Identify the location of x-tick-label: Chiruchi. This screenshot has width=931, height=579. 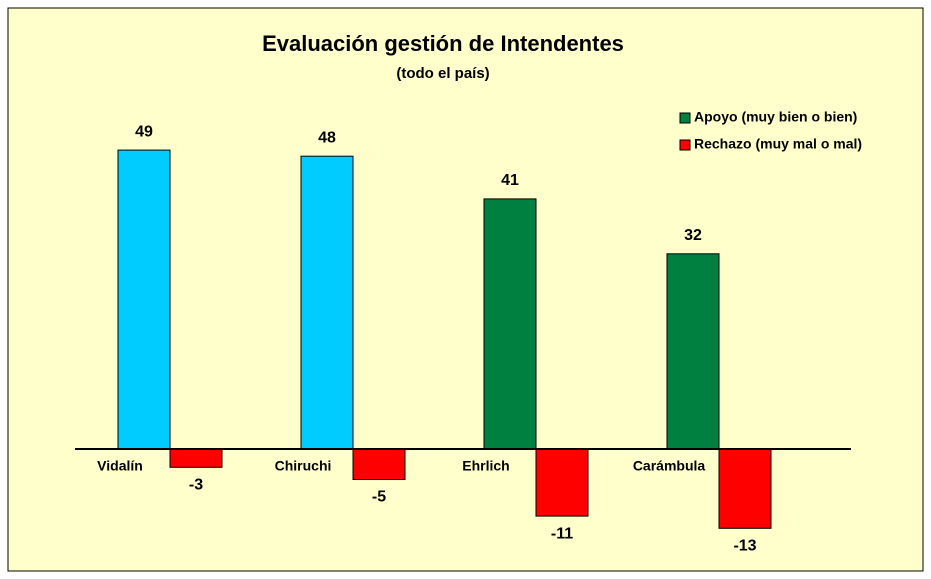
(303, 466).